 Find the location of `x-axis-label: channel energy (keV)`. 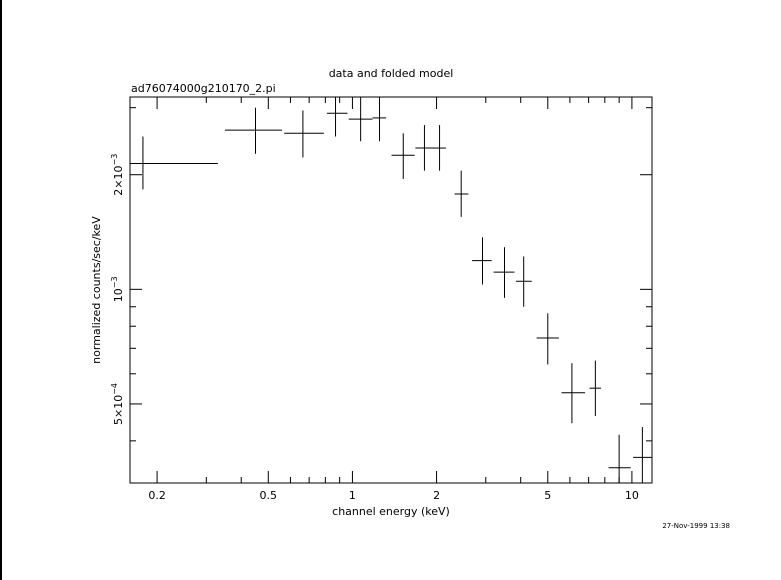

x-axis-label: channel energy (keV) is located at coordinates (391, 511).